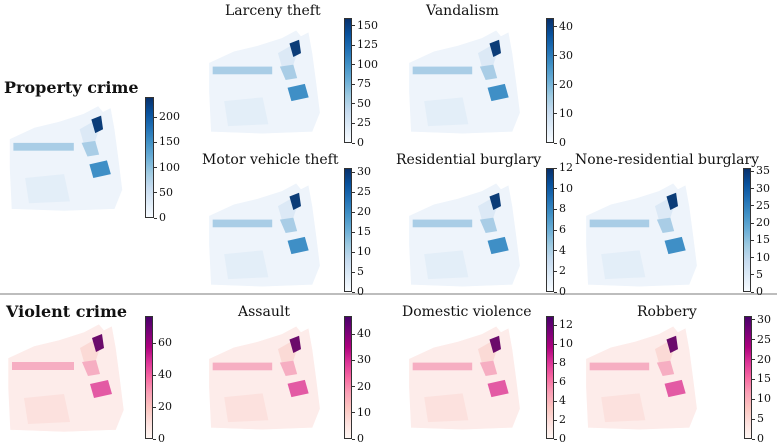  I want to click on section-title-property: Property crime, so click(71, 87).